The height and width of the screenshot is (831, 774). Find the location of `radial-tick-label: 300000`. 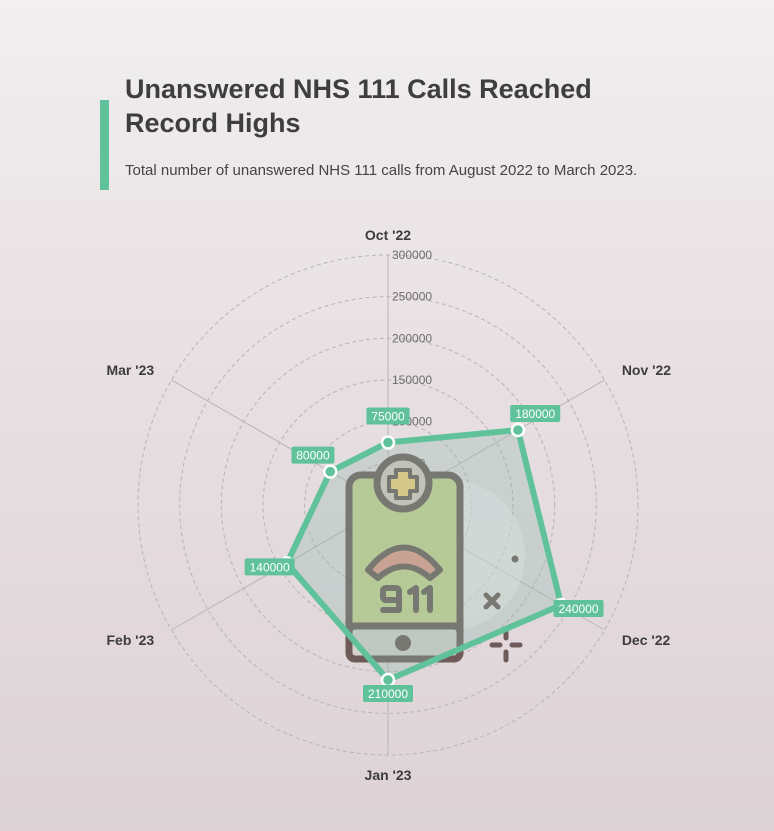

radial-tick-label: 300000 is located at coordinates (412, 255).